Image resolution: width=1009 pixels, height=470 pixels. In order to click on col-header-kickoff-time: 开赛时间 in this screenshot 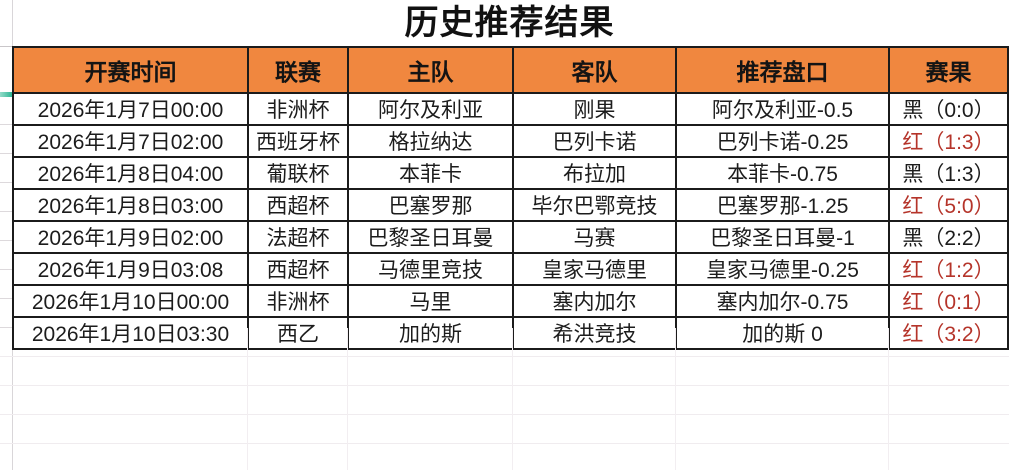, I will do `click(130, 70)`.